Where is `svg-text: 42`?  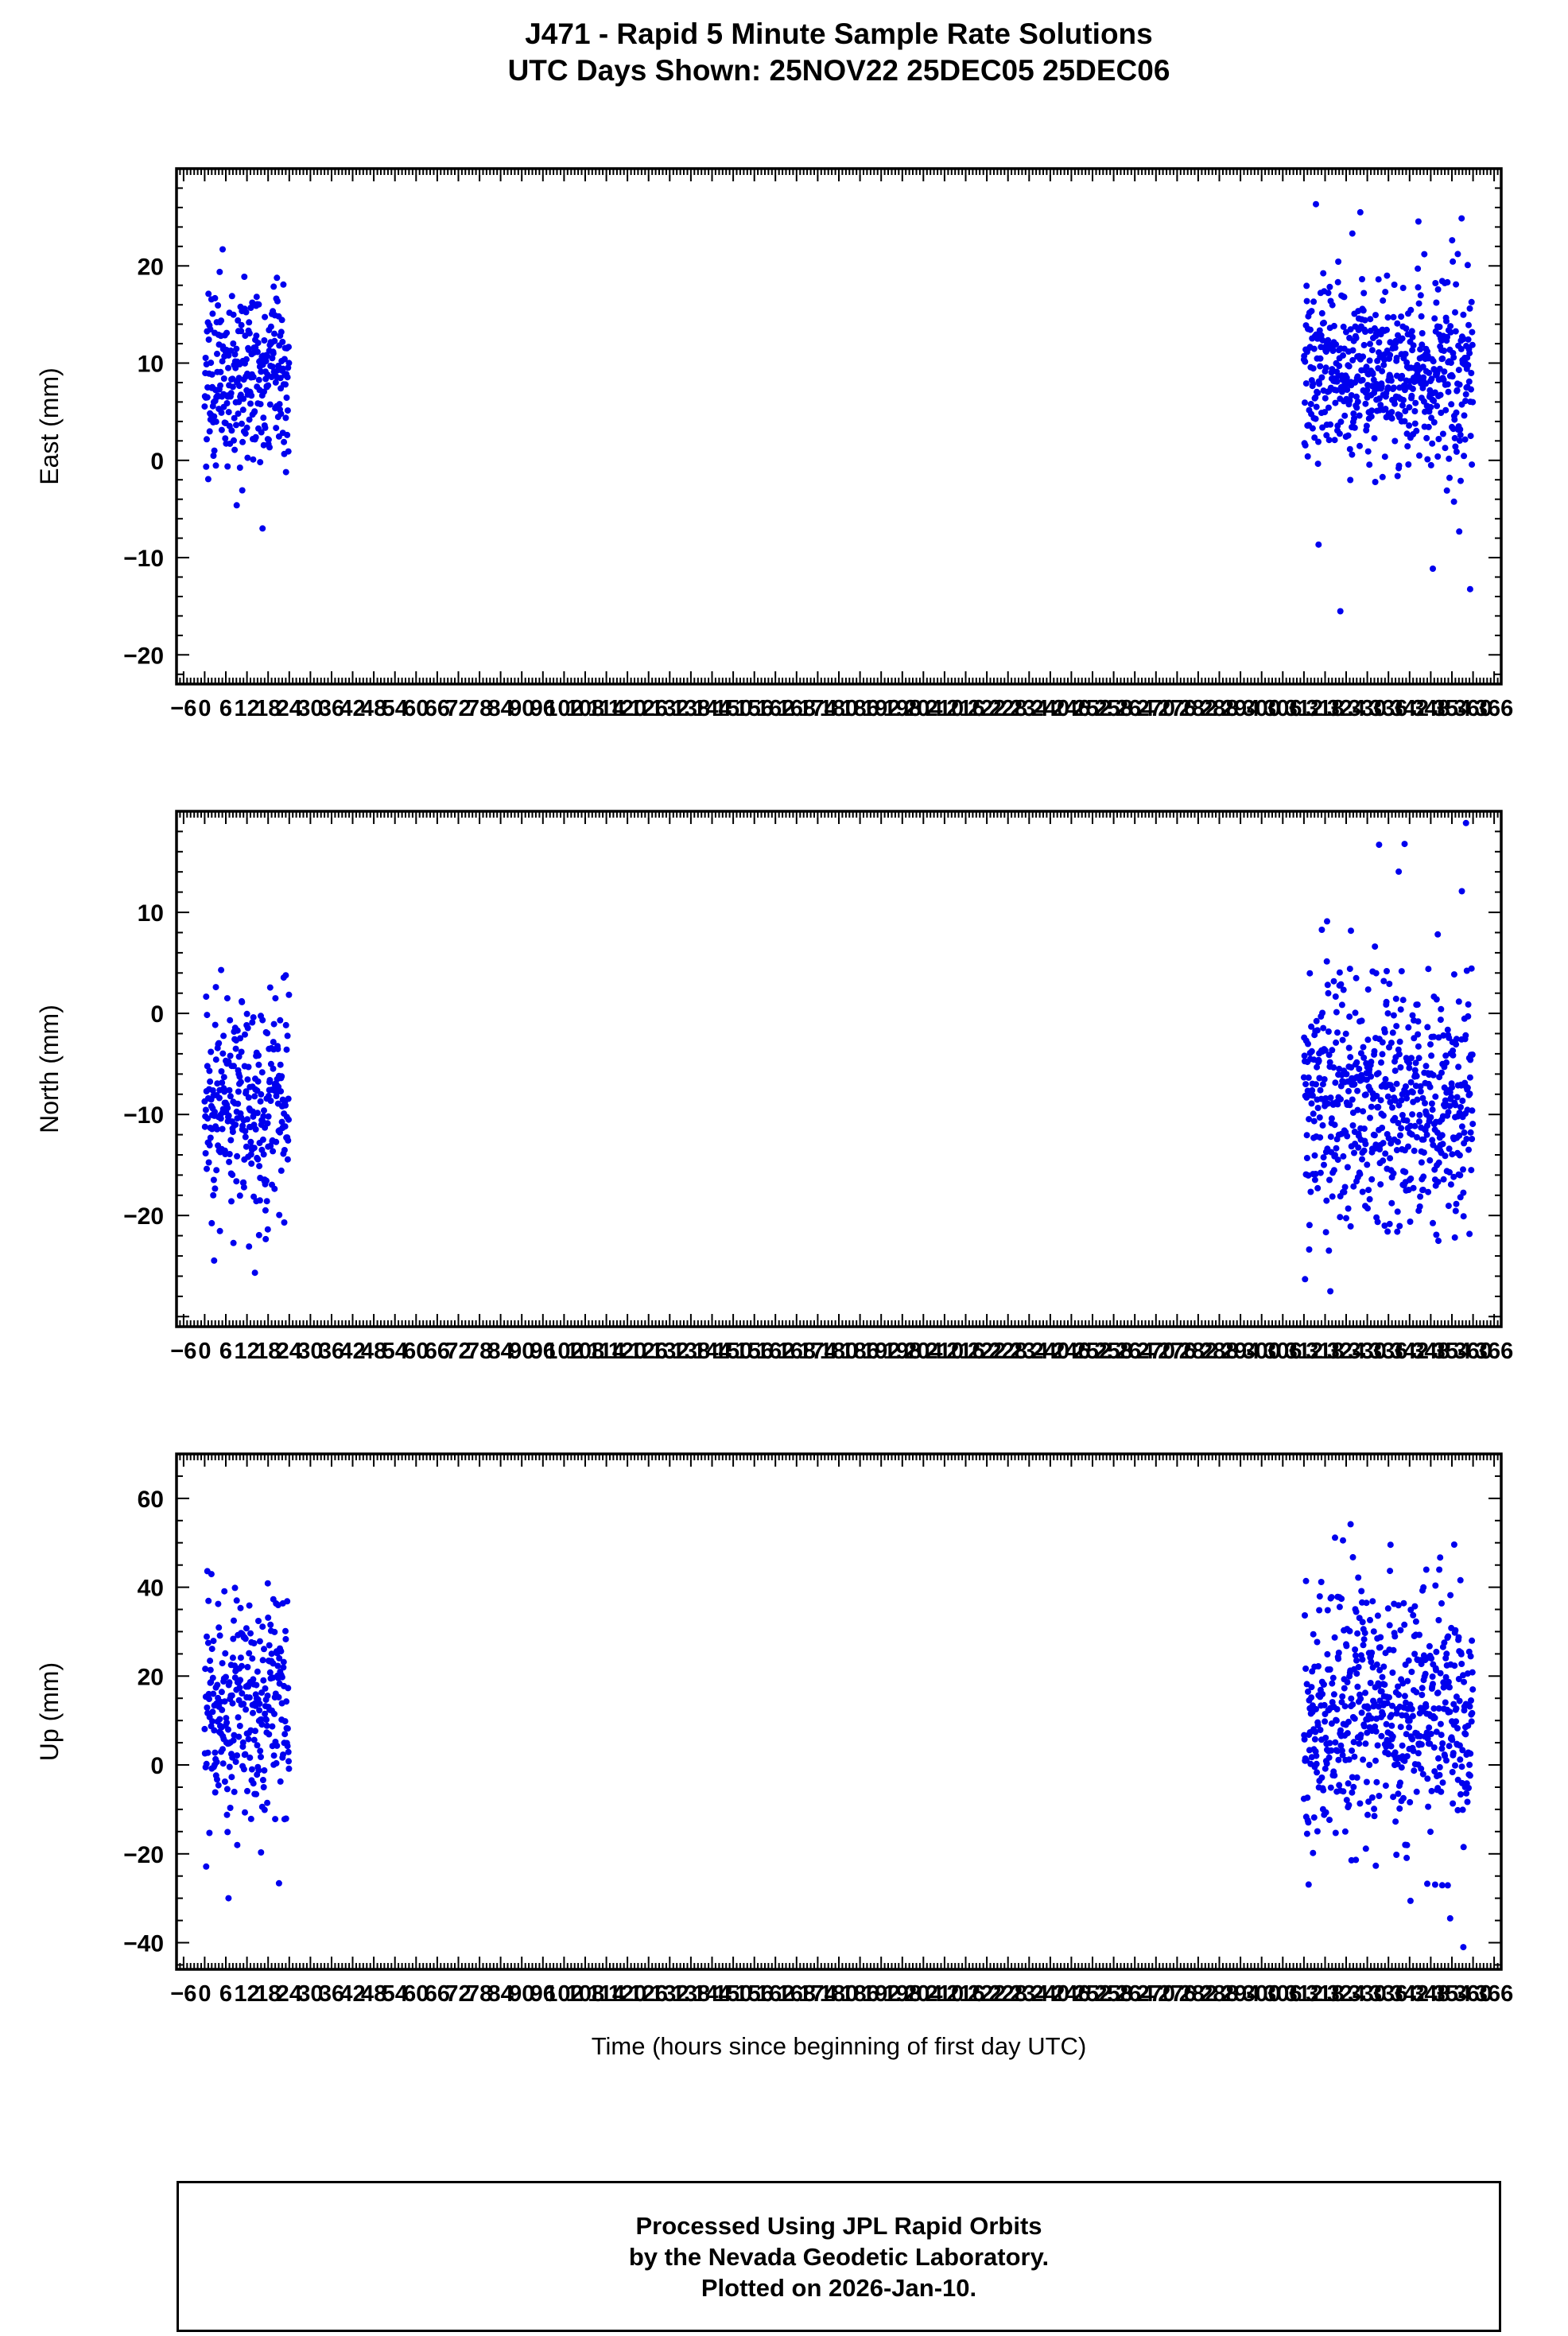 svg-text: 42 is located at coordinates (352, 708).